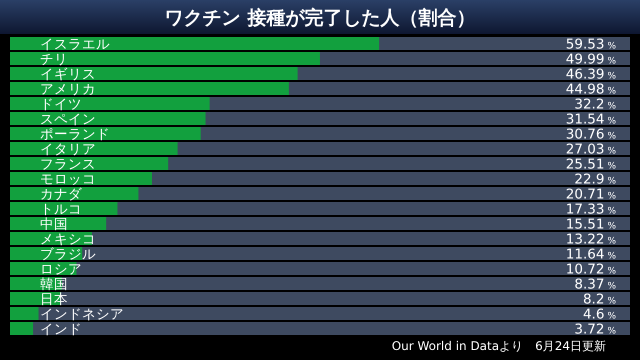 The image size is (640, 360). What do you see at coordinates (595, 180) in the screenshot?
I see `data-label: 22.9%` at bounding box center [595, 180].